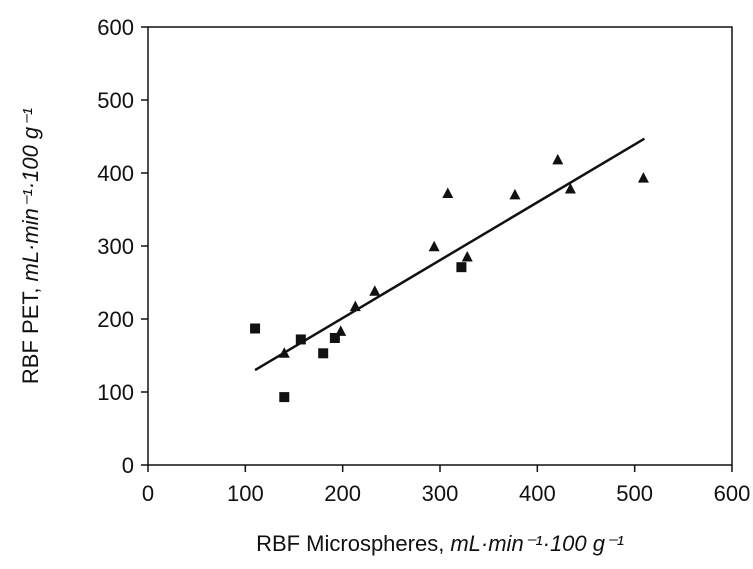  I want to click on x-tick-label: 500, so click(634, 493).